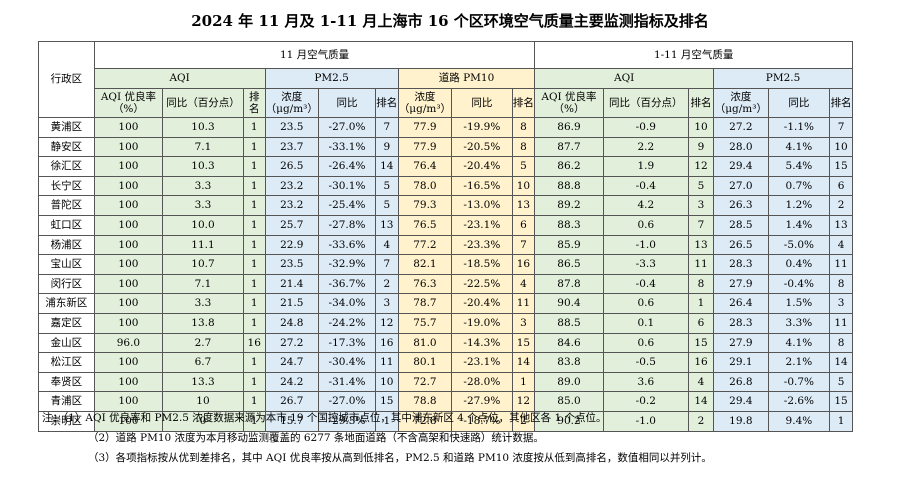 This screenshot has width=900, height=482. Describe the element at coordinates (482, 362) in the screenshot. I see `nov-road-yoy-cell: -23.1%` at that location.